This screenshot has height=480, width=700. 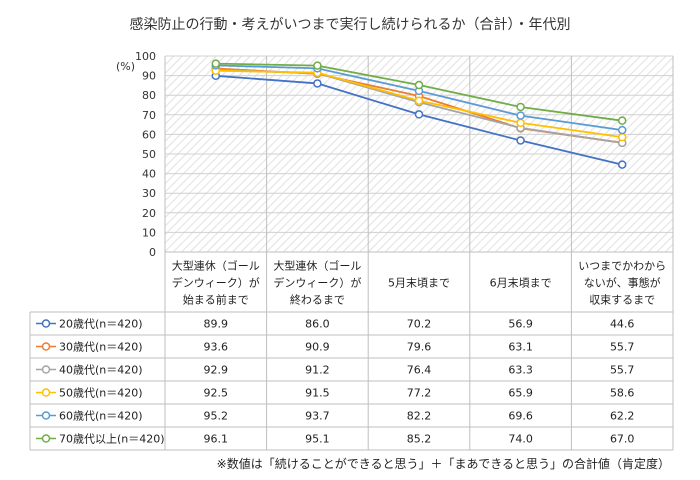 I want to click on y-axis-ticks: 0 10 20 30 40 50 60 70 80 90 100, so click(x=145, y=154).